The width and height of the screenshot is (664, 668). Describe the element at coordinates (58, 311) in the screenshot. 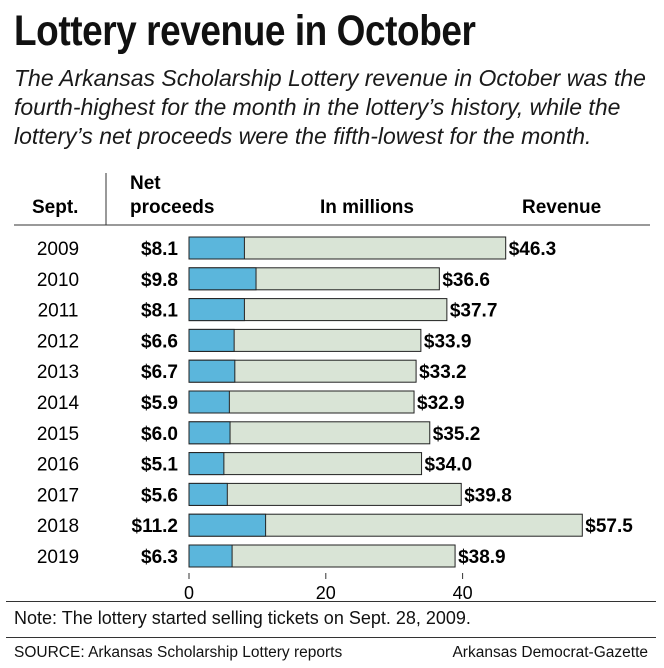

I see `year-label: 2011` at that location.